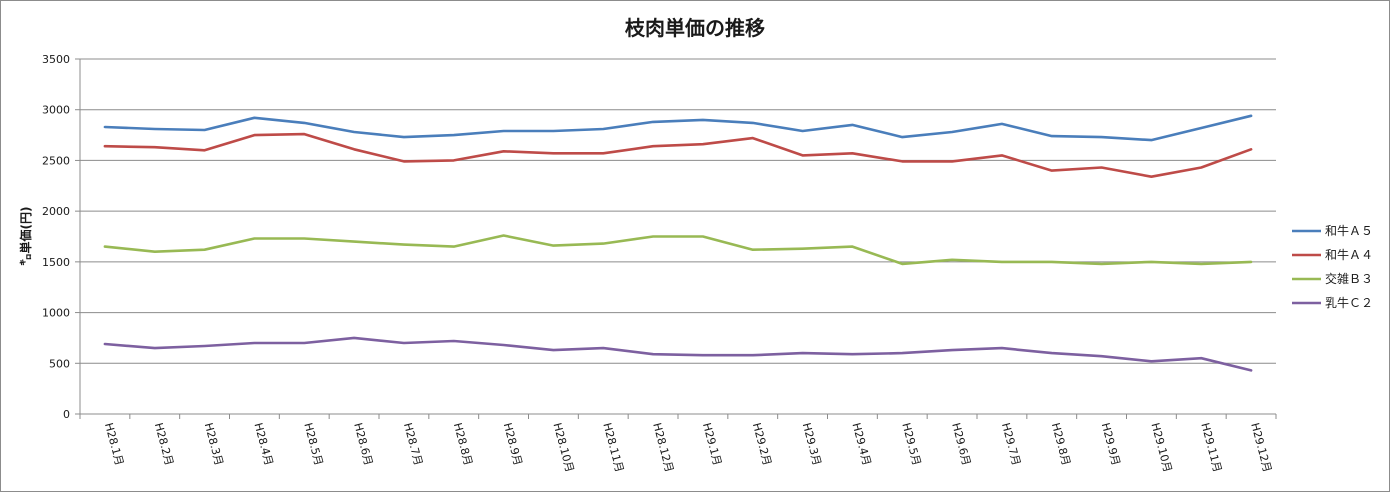 This screenshot has height=492, width=1390. What do you see at coordinates (1011, 444) in the screenshot?
I see `x-tick-label: H29.7月` at bounding box center [1011, 444].